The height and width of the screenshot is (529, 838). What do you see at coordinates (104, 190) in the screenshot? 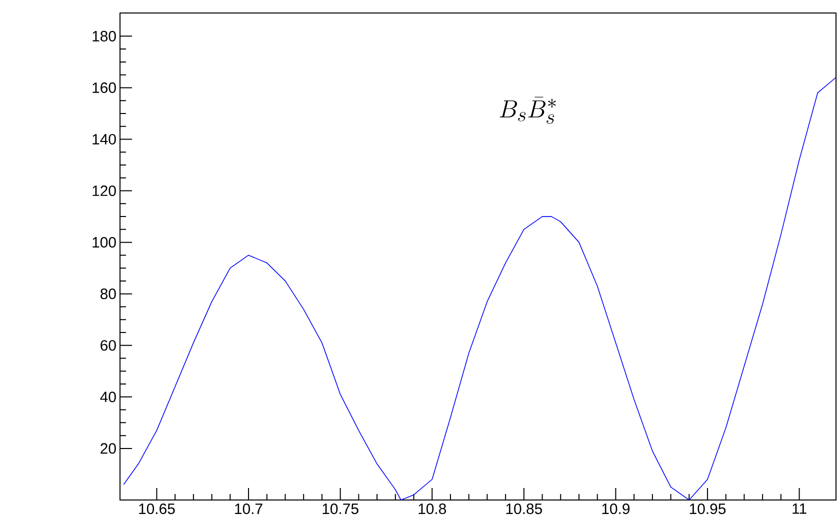
I see `y-tick-label: 120` at bounding box center [104, 190].